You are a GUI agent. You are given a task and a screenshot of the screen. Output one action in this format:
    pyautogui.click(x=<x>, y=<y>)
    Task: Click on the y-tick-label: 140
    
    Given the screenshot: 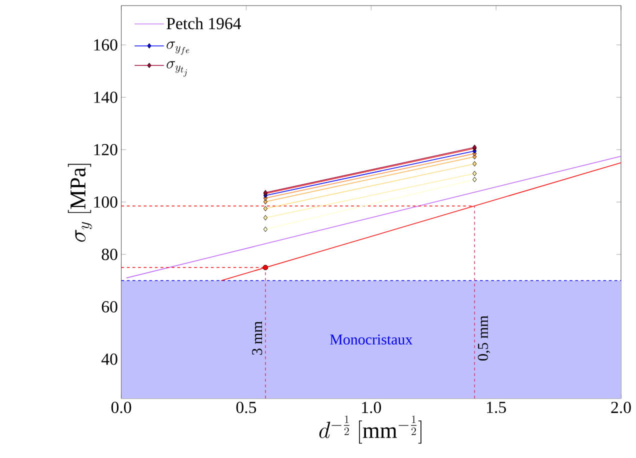 What is the action you would take?
    pyautogui.click(x=106, y=97)
    